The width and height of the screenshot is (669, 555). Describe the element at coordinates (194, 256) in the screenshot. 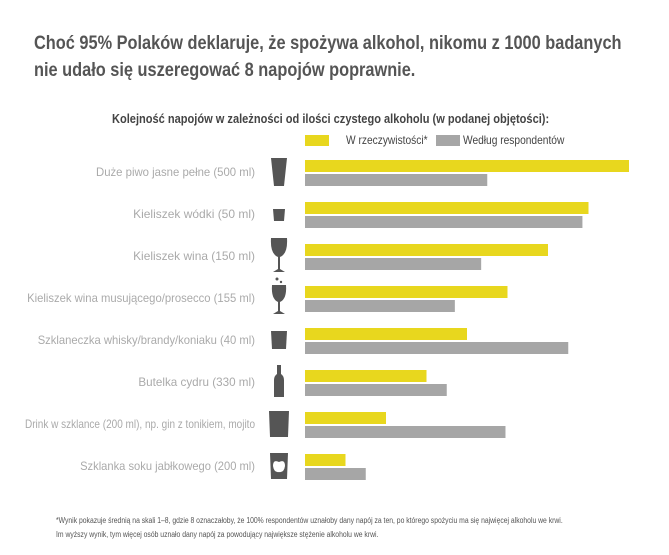

I see `category-label: Kieliszek wina (150 ml)` at that location.